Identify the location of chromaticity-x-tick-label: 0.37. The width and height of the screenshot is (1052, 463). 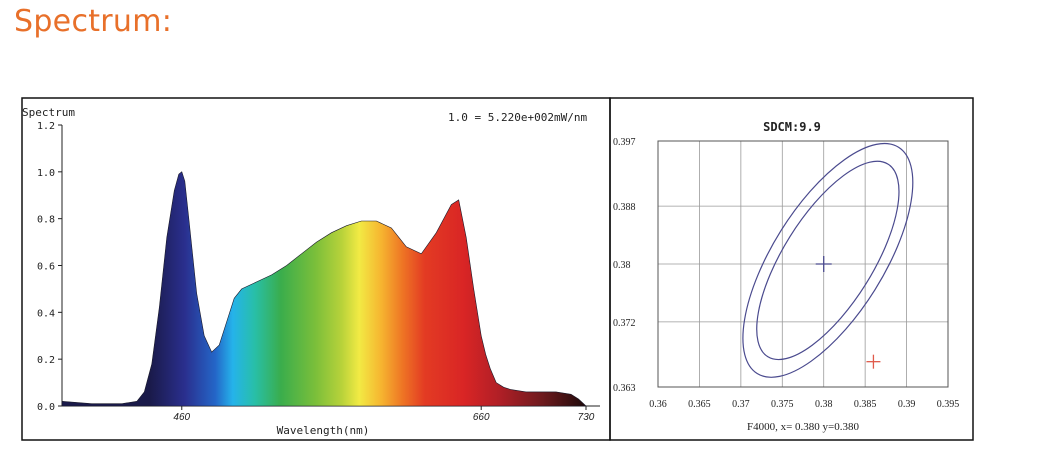
(741, 404).